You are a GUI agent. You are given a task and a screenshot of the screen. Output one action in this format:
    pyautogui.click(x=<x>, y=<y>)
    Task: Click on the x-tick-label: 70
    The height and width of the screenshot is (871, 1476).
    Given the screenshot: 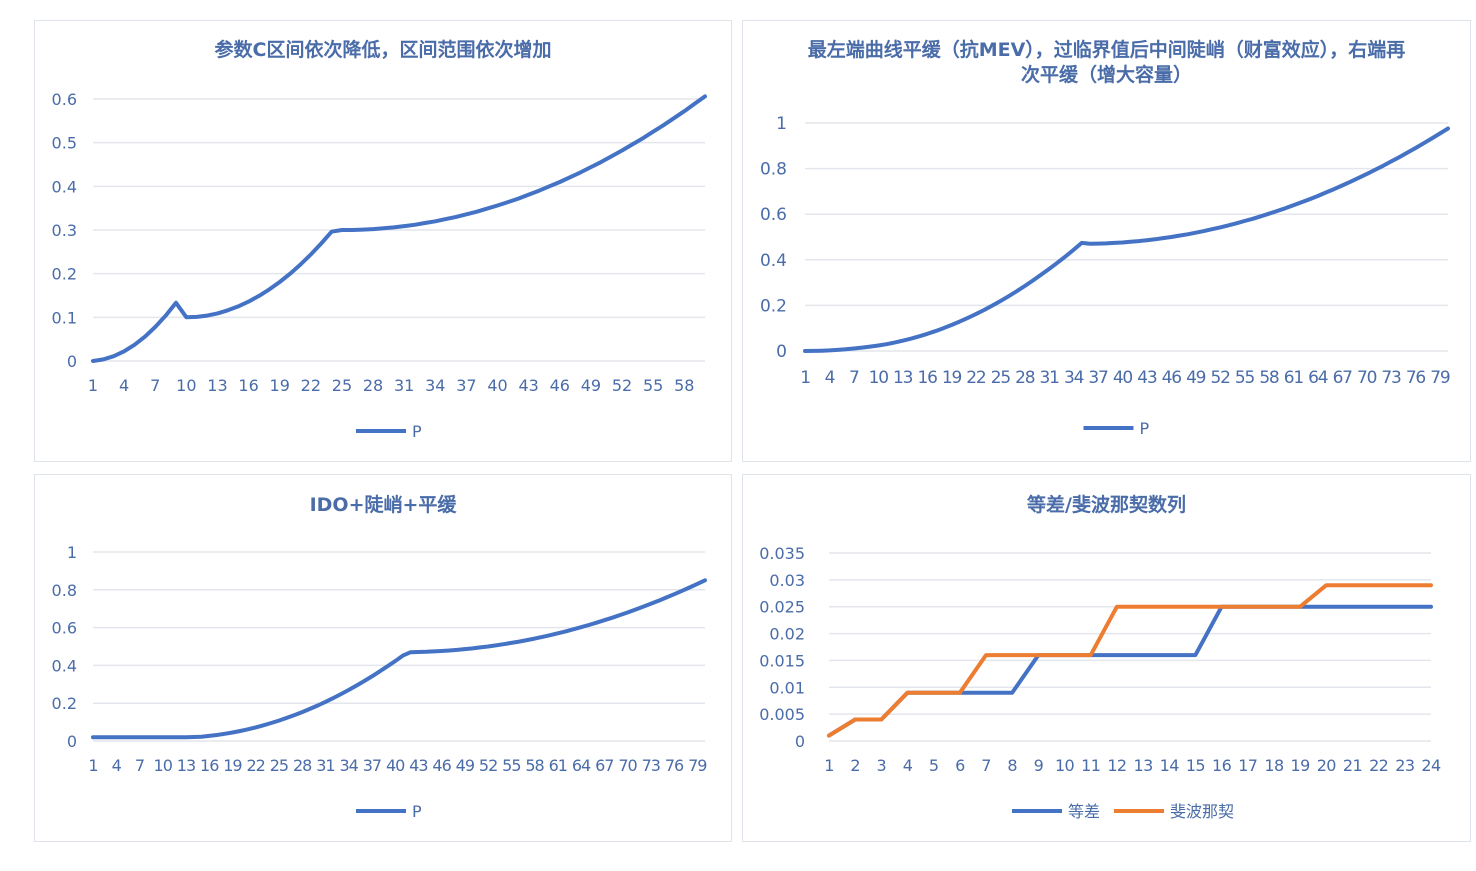 What is the action you would take?
    pyautogui.click(x=627, y=765)
    